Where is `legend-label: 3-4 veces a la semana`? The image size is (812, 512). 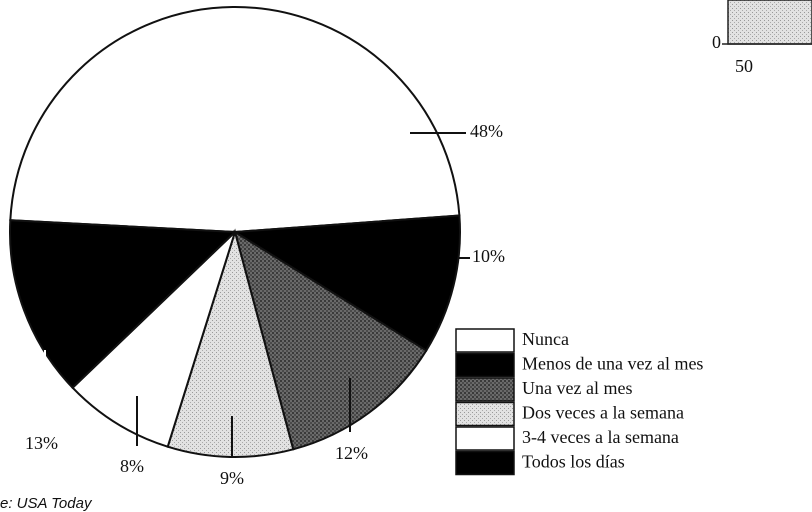 legend-label: 3-4 veces a la semana is located at coordinates (600, 437).